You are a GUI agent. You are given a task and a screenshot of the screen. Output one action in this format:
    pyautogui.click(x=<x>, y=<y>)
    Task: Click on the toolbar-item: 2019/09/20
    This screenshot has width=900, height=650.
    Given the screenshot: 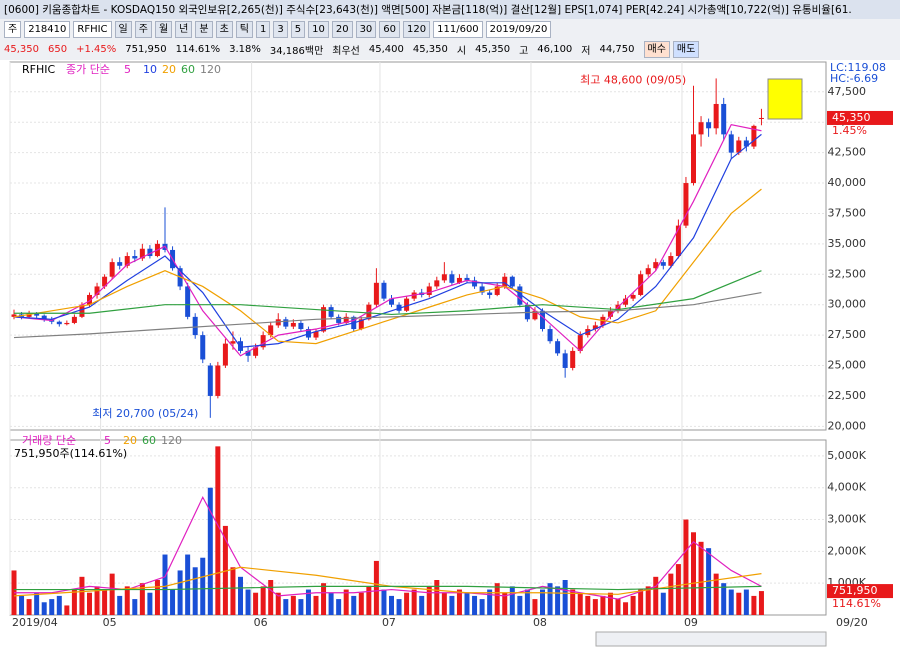 What is the action you would take?
    pyautogui.click(x=518, y=29)
    